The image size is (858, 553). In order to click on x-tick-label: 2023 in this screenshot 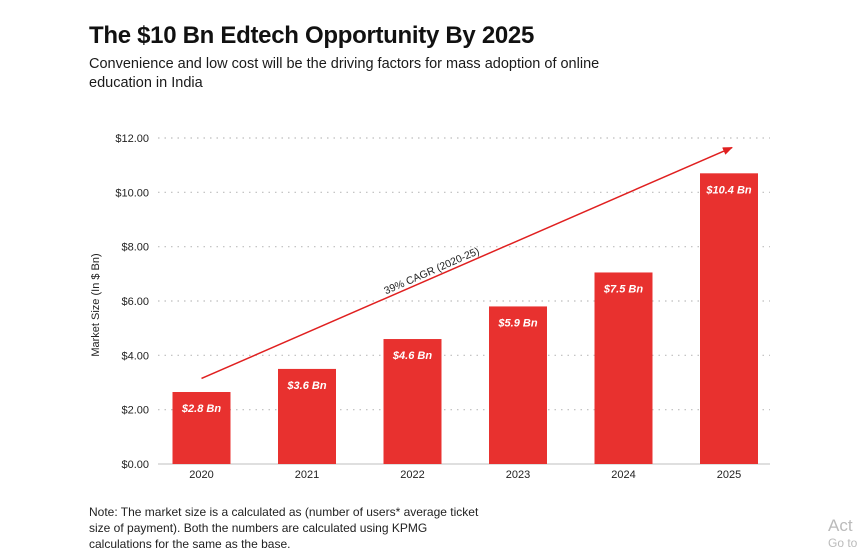, I will do `click(518, 475)`.